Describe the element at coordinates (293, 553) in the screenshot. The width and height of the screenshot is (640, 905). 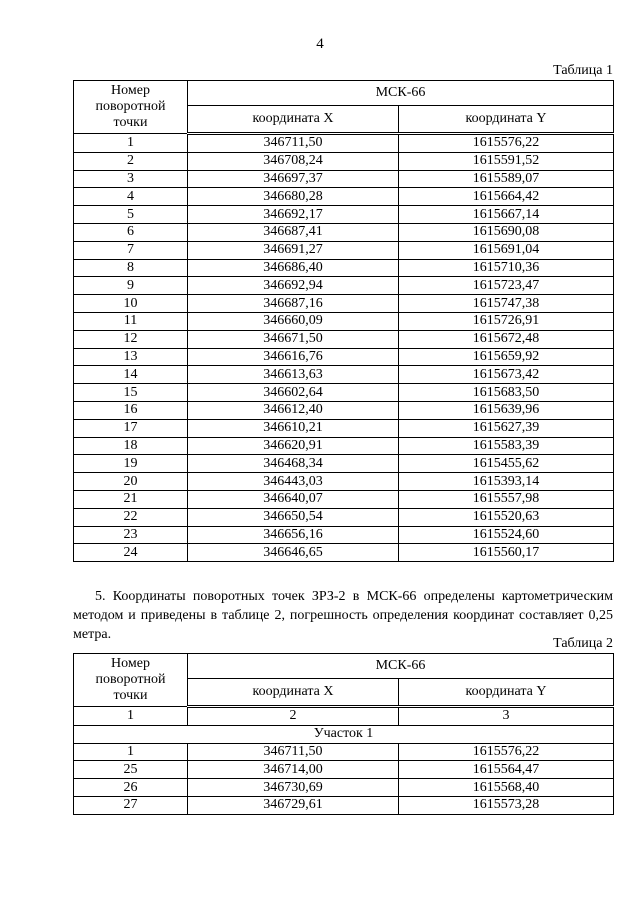
I see `table-cell: 346646,65` at that location.